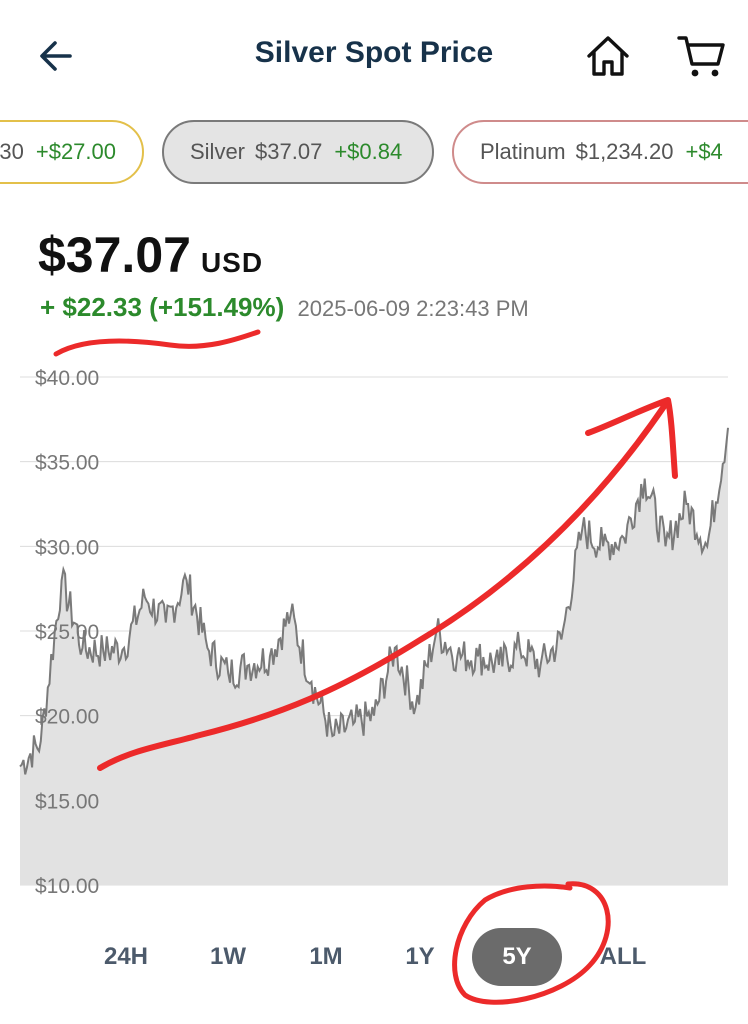  What do you see at coordinates (608, 56) in the screenshot?
I see `home-icon` at bounding box center [608, 56].